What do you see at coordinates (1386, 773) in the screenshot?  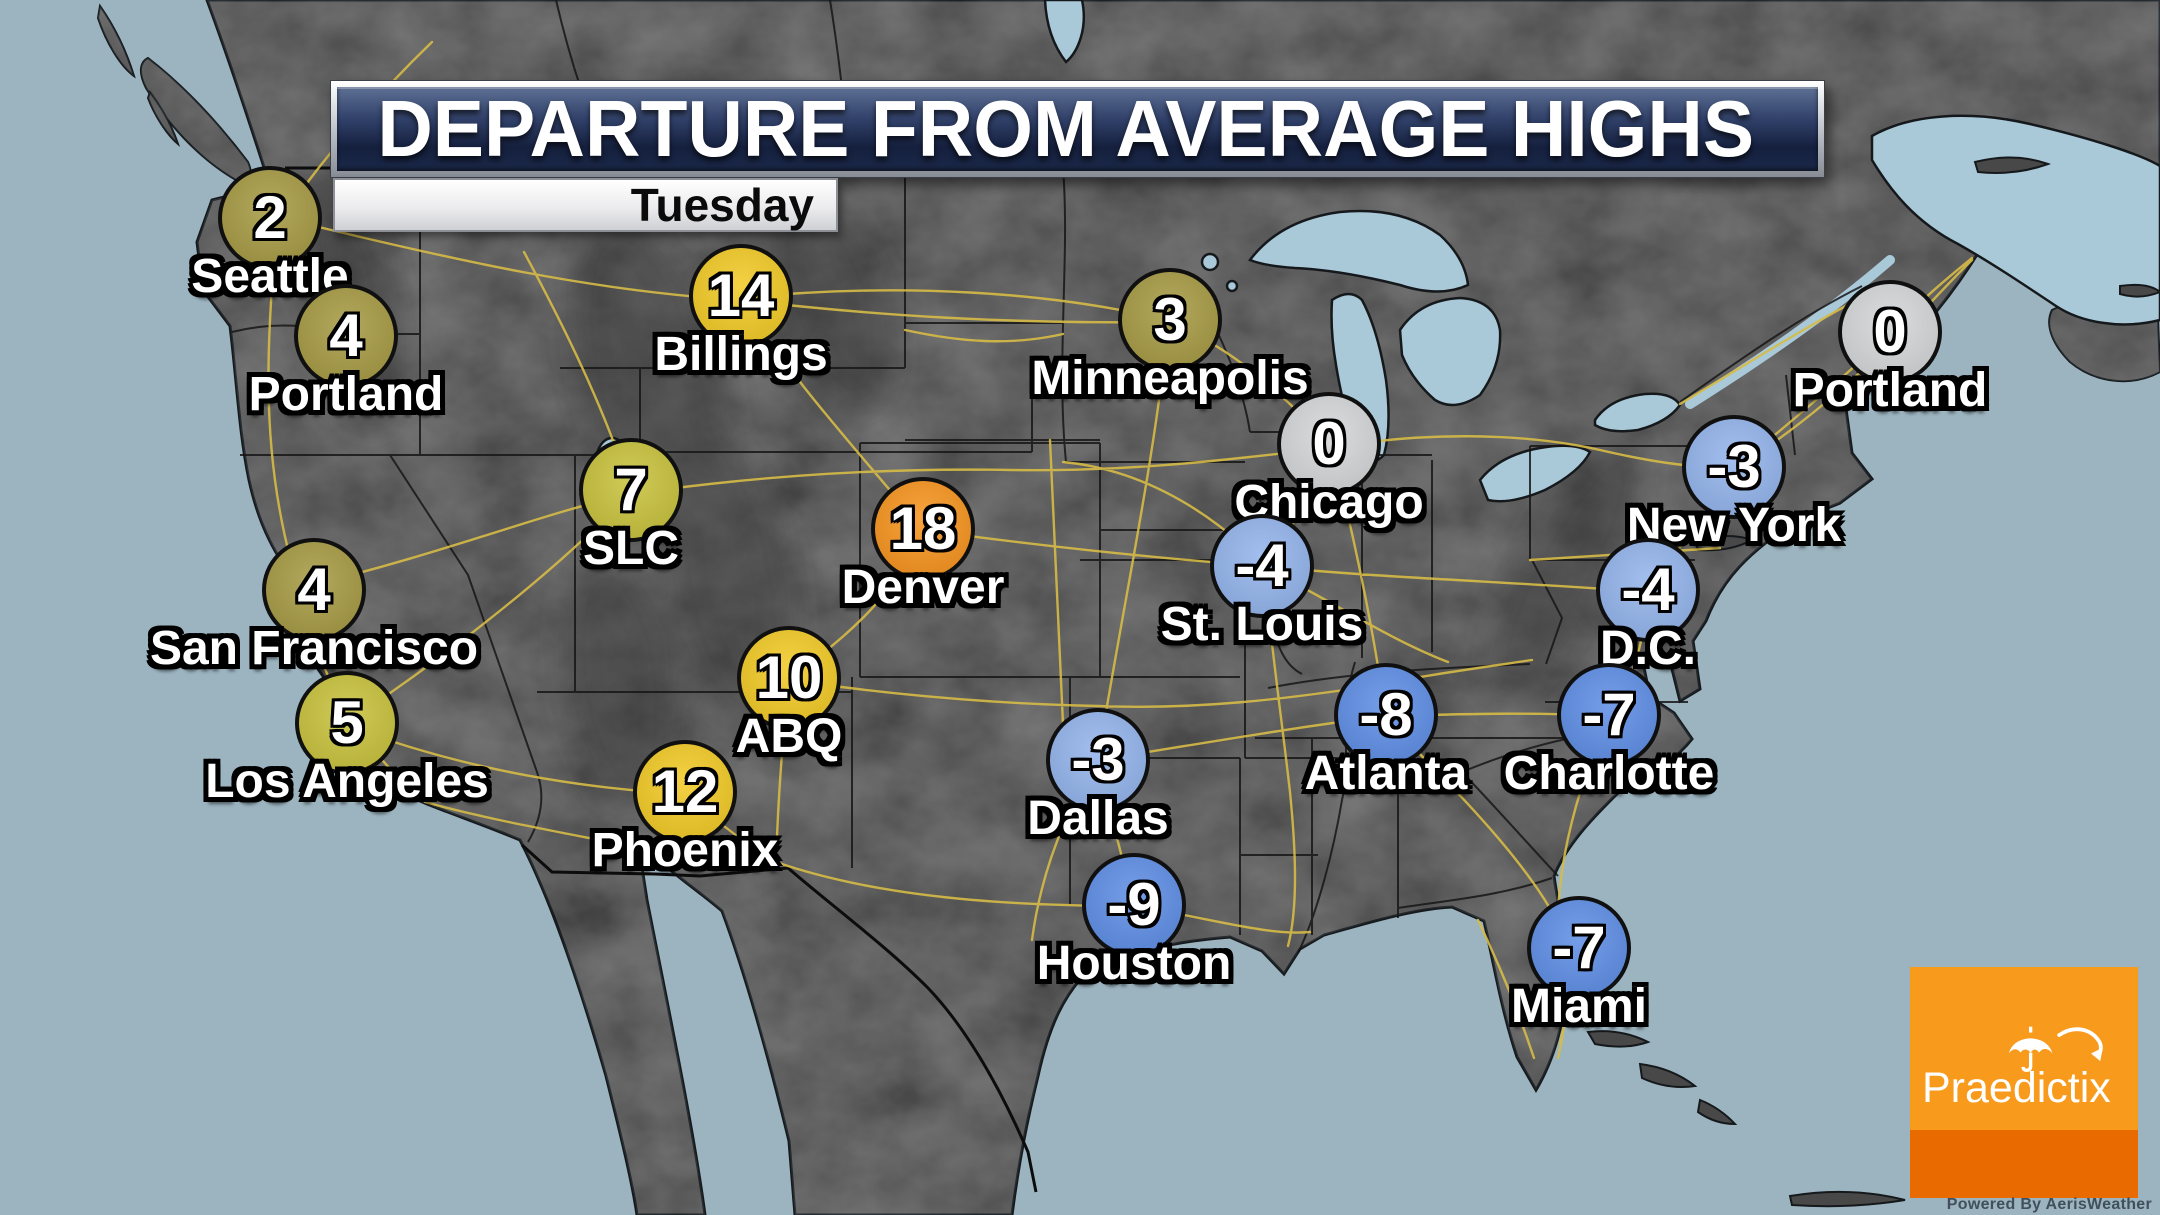 I see `city-label: Atlanta` at bounding box center [1386, 773].